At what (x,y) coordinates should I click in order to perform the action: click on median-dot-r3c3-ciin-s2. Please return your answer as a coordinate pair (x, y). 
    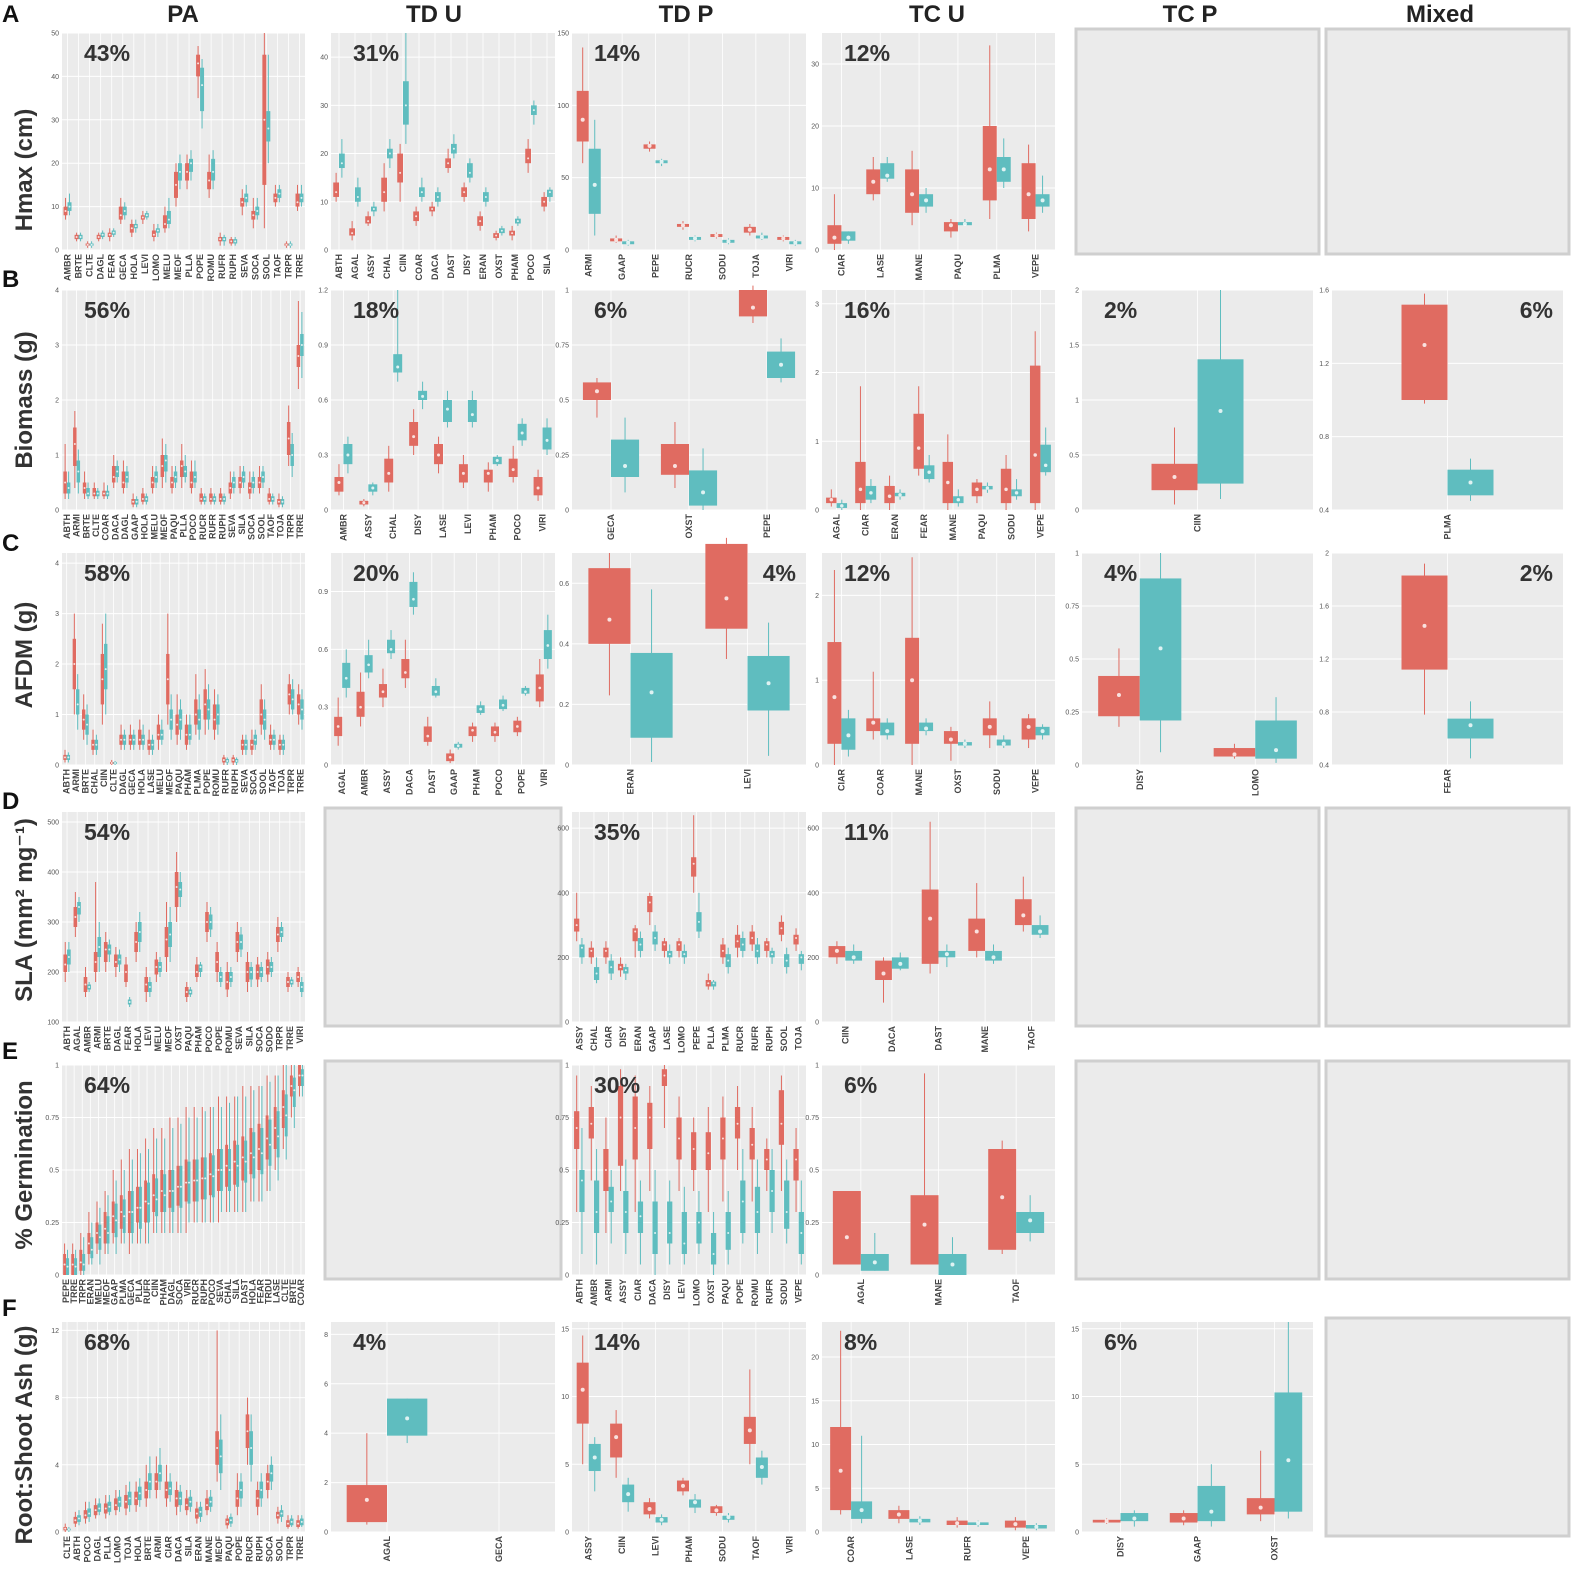
    Looking at the image, I should click on (853, 957).